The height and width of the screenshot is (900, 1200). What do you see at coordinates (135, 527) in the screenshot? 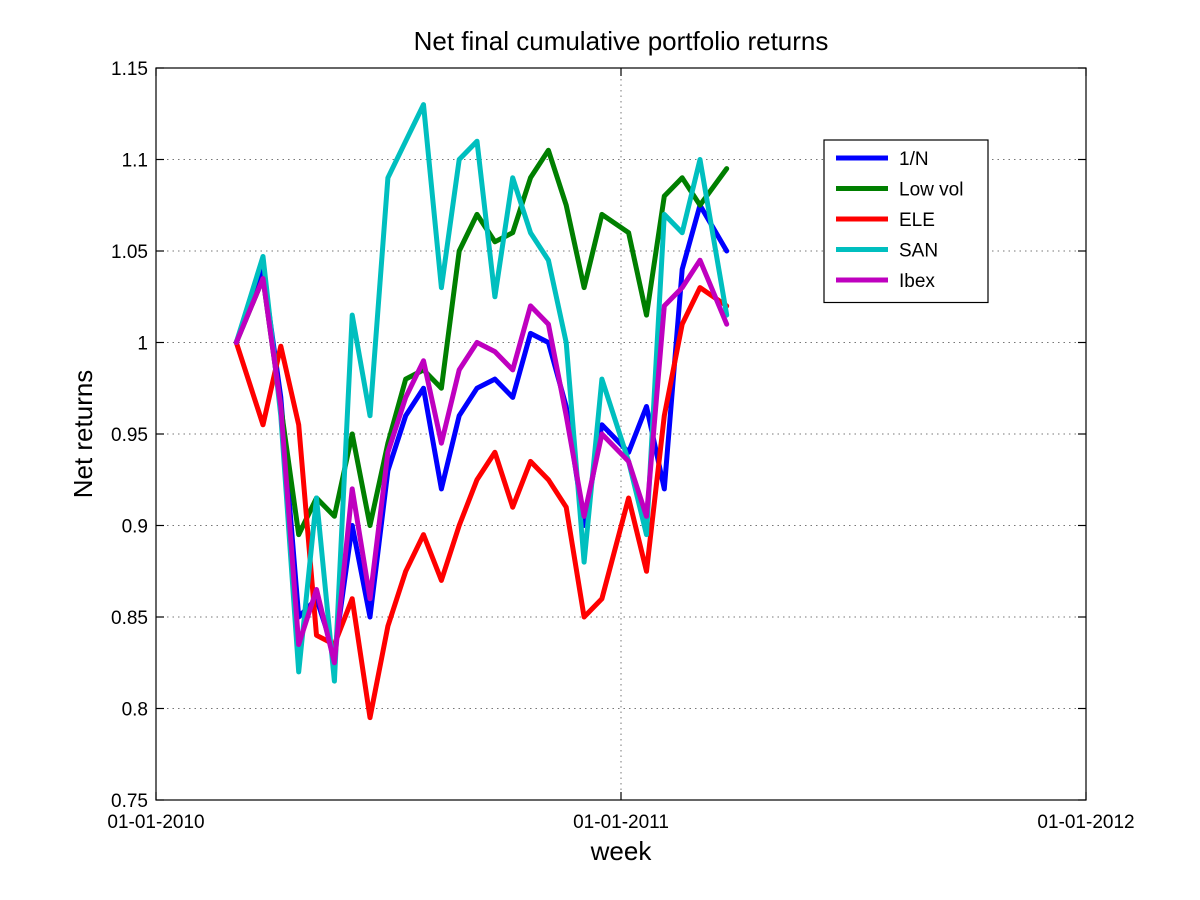
I see `y-tick-label: 0.9` at bounding box center [135, 527].